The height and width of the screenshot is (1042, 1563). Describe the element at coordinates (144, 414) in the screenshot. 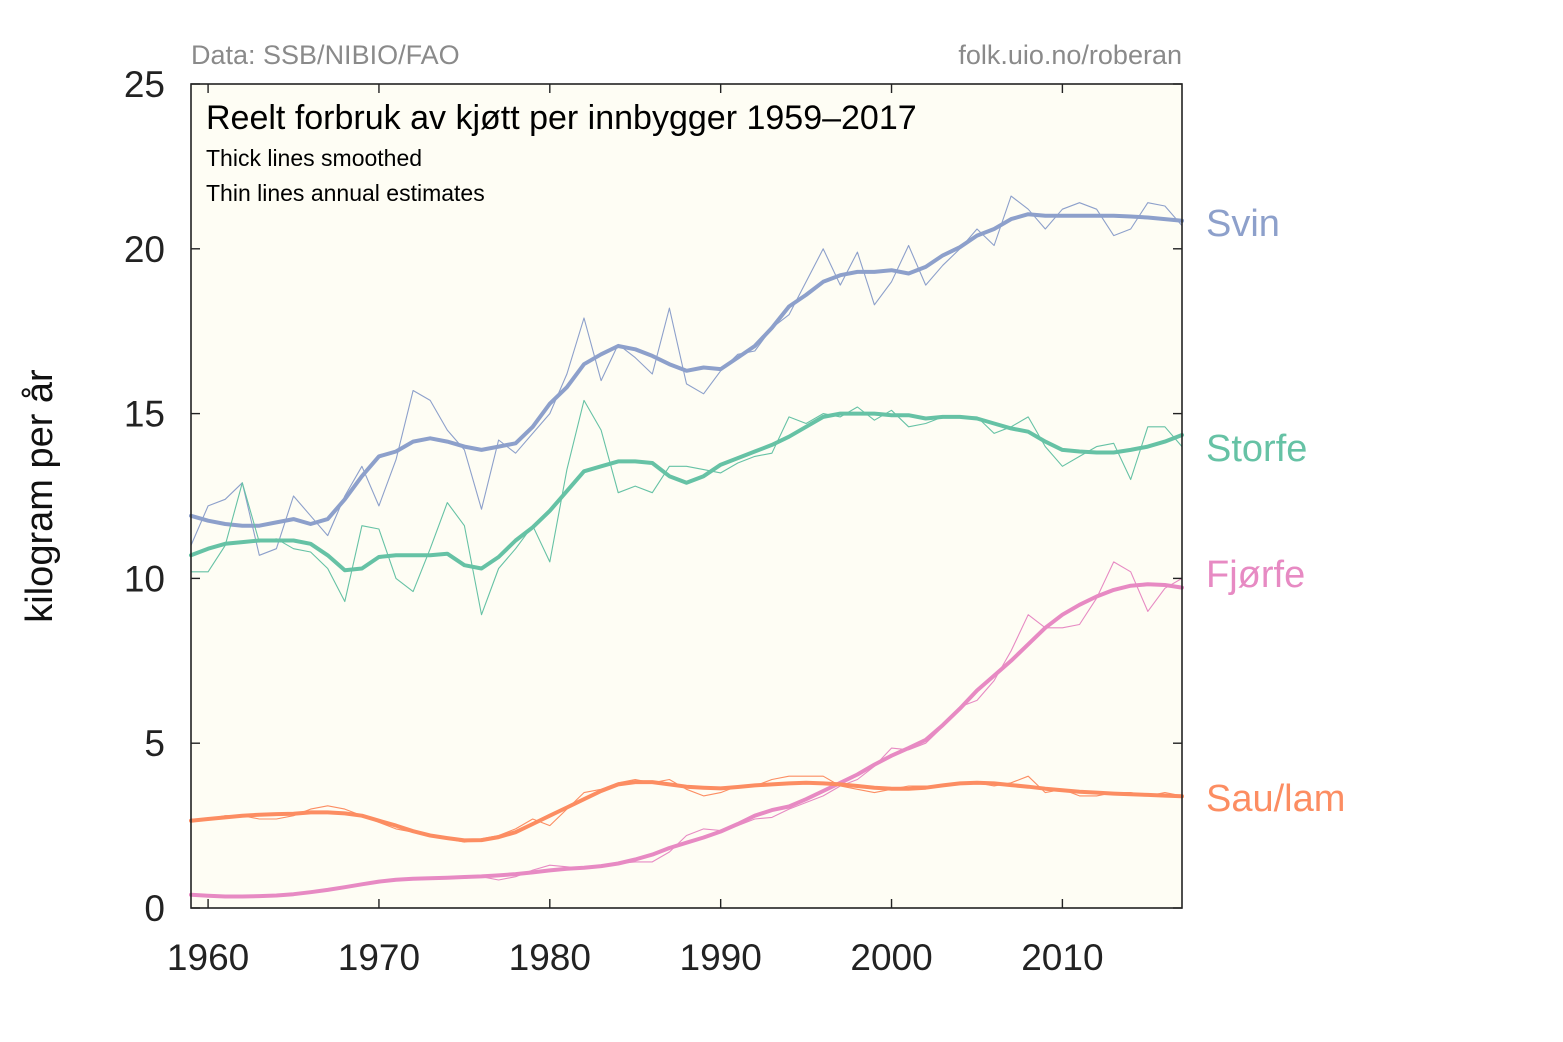

I see `y-tick-label: 15` at that location.